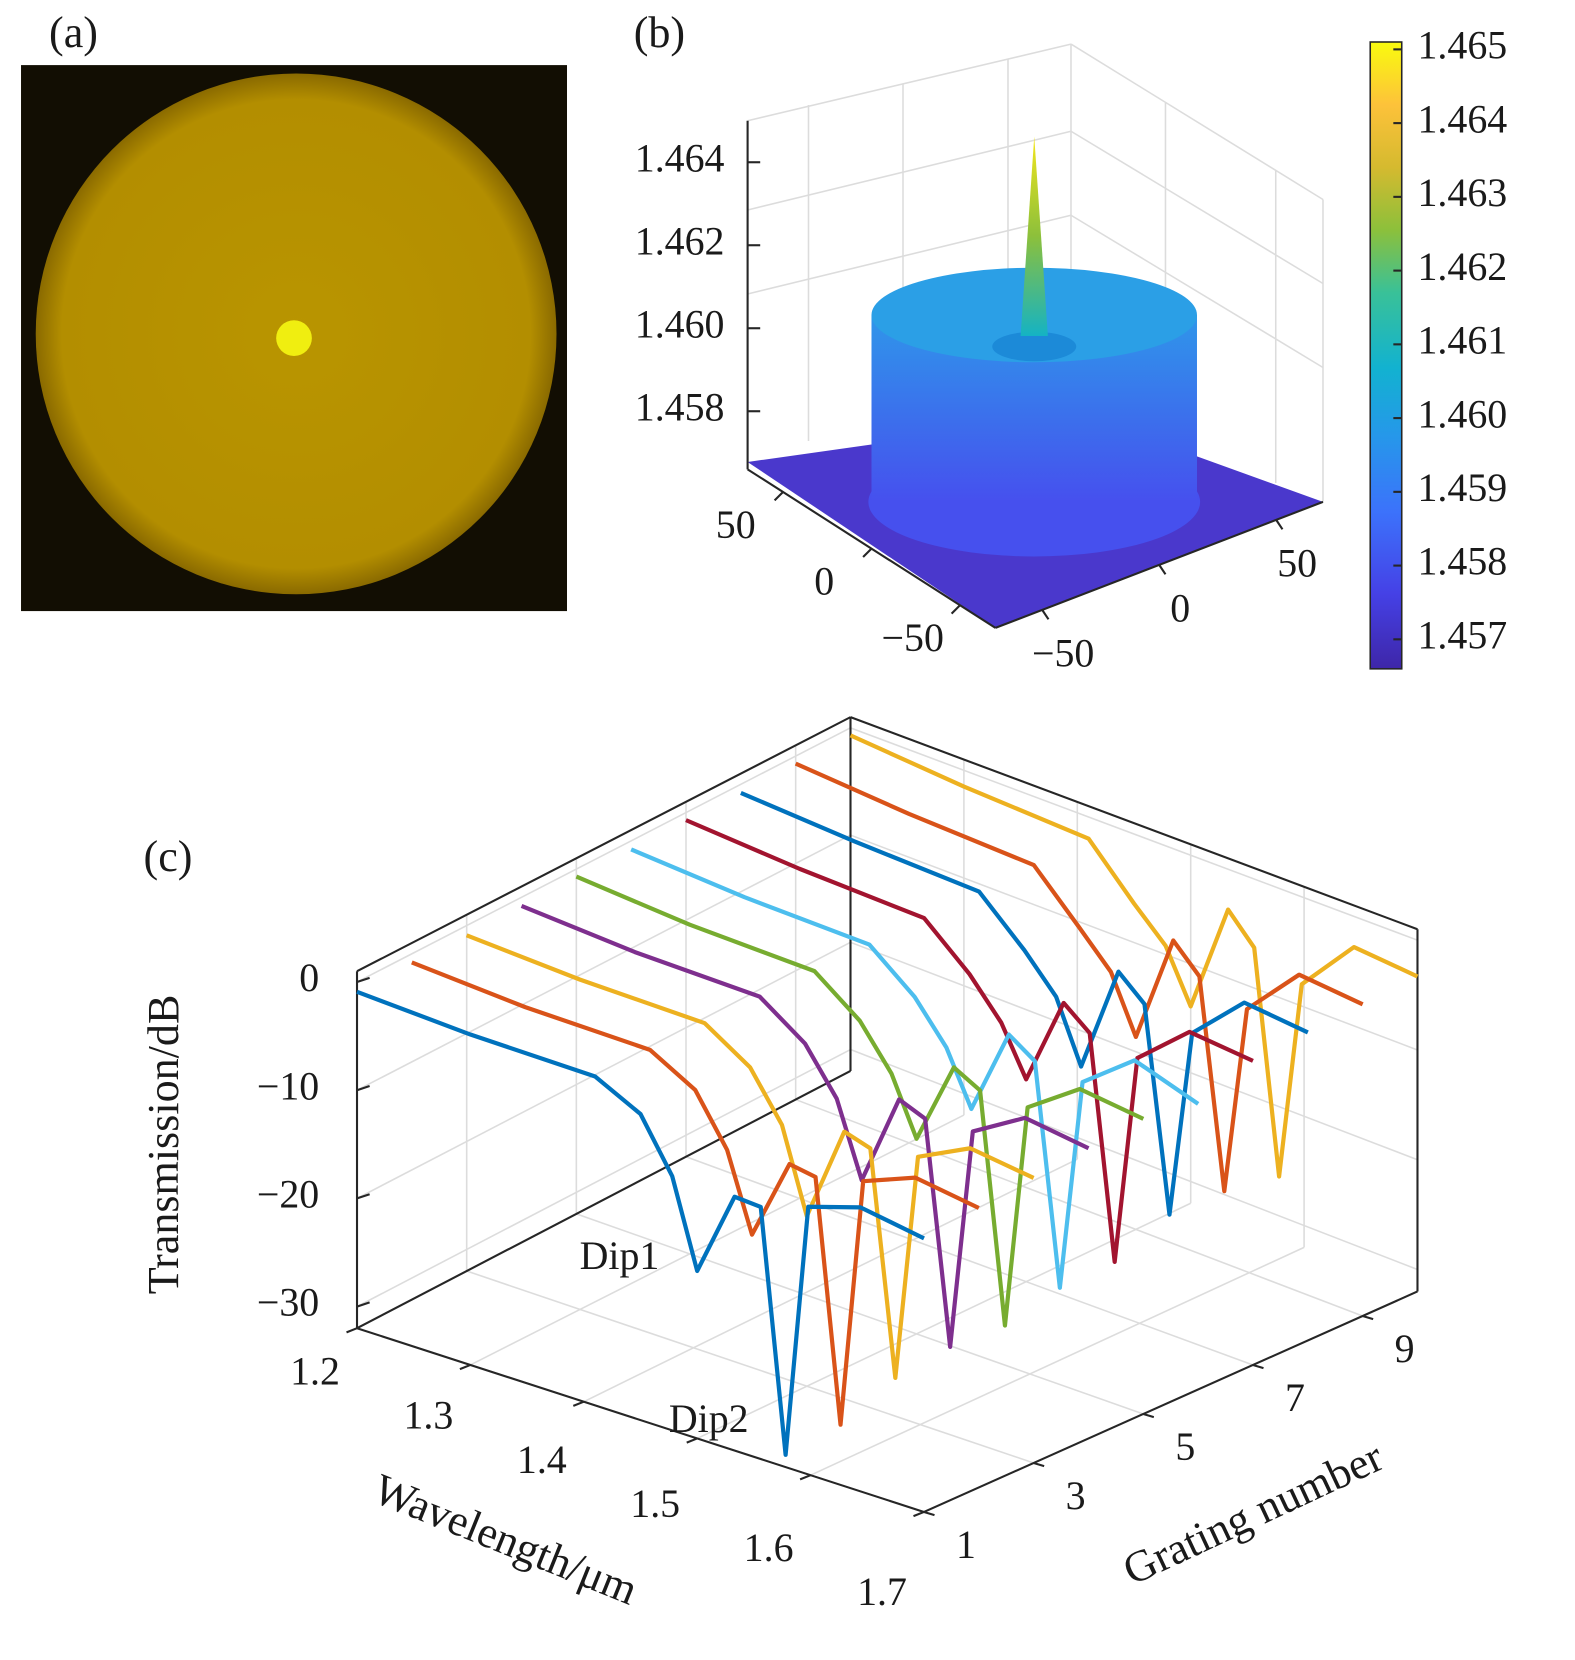 This screenshot has width=1575, height=1660. I want to click on y-tick-label: 1, so click(966, 1544).